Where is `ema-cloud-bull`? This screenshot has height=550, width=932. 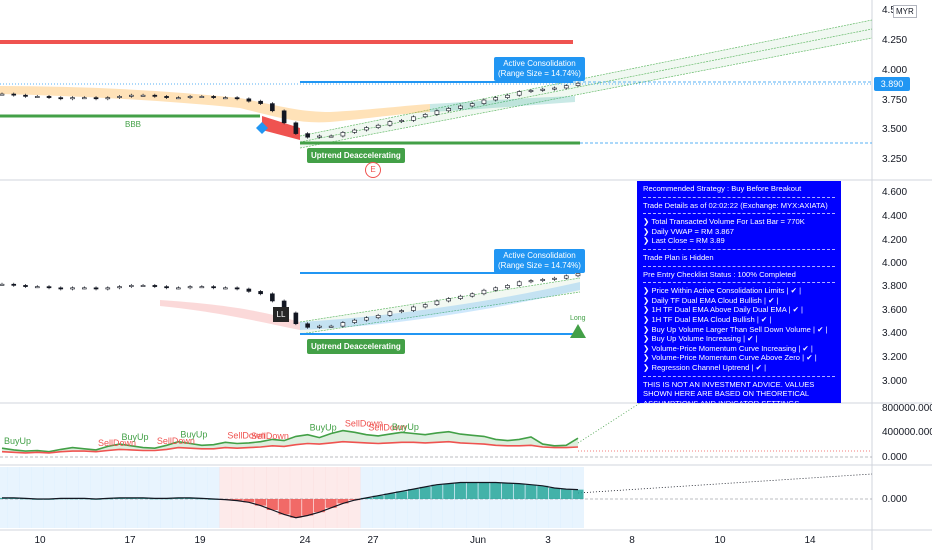
ema-cloud-bull is located at coordinates (502, 104).